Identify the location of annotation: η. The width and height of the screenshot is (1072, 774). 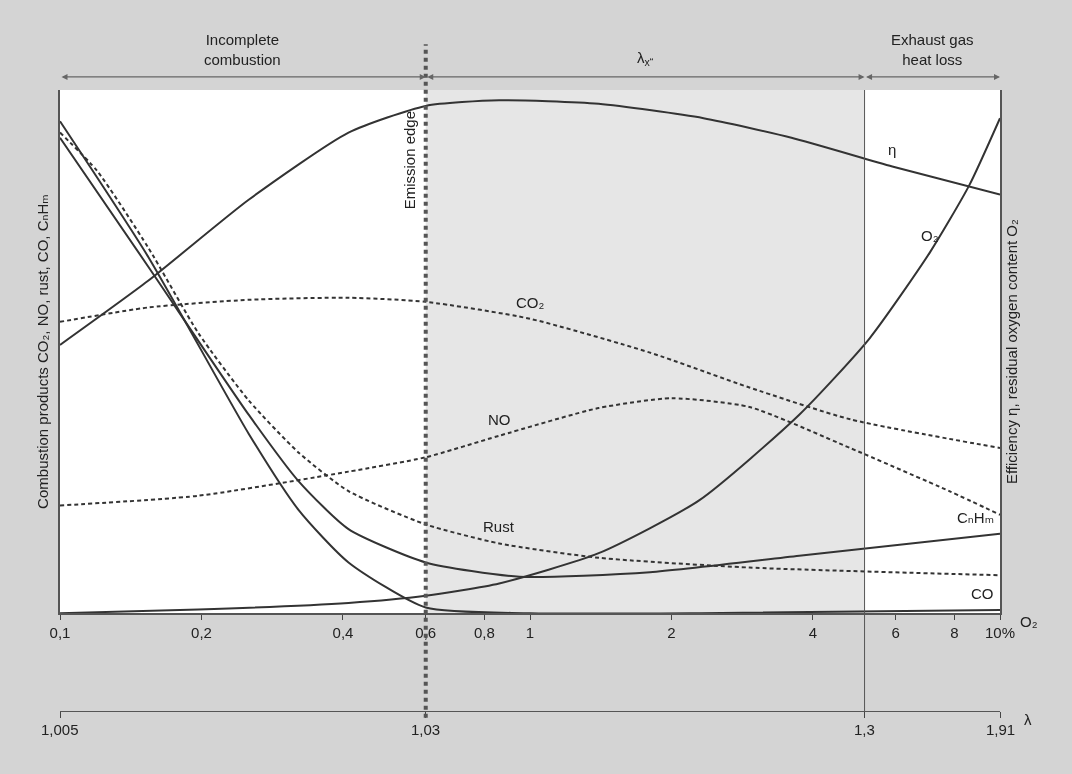
(892, 149).